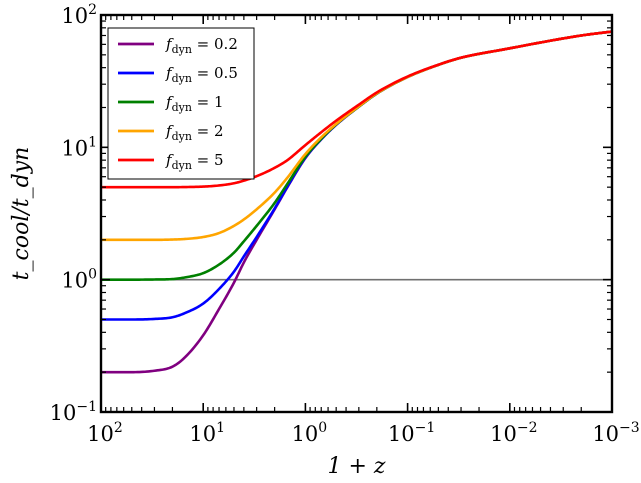 The image size is (641, 483). I want to click on x-tick-label: 10¹, so click(207, 433).